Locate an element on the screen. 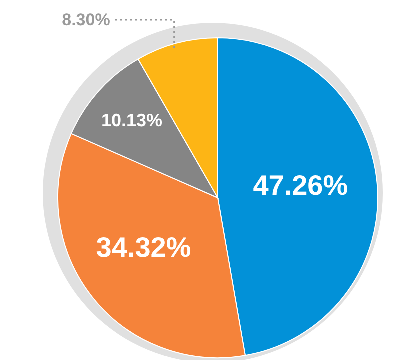 This screenshot has width=400, height=360. data-label: 8.30% is located at coordinates (86, 20).